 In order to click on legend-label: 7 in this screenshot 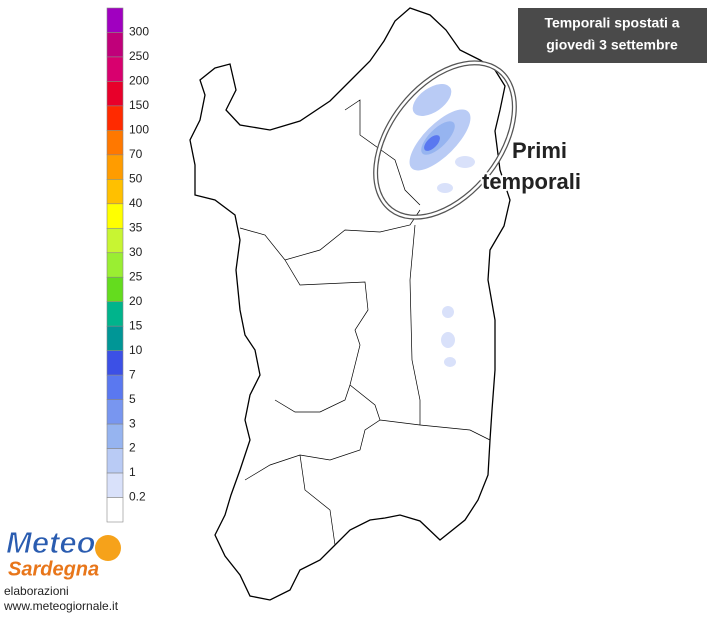, I will do `click(132, 374)`.